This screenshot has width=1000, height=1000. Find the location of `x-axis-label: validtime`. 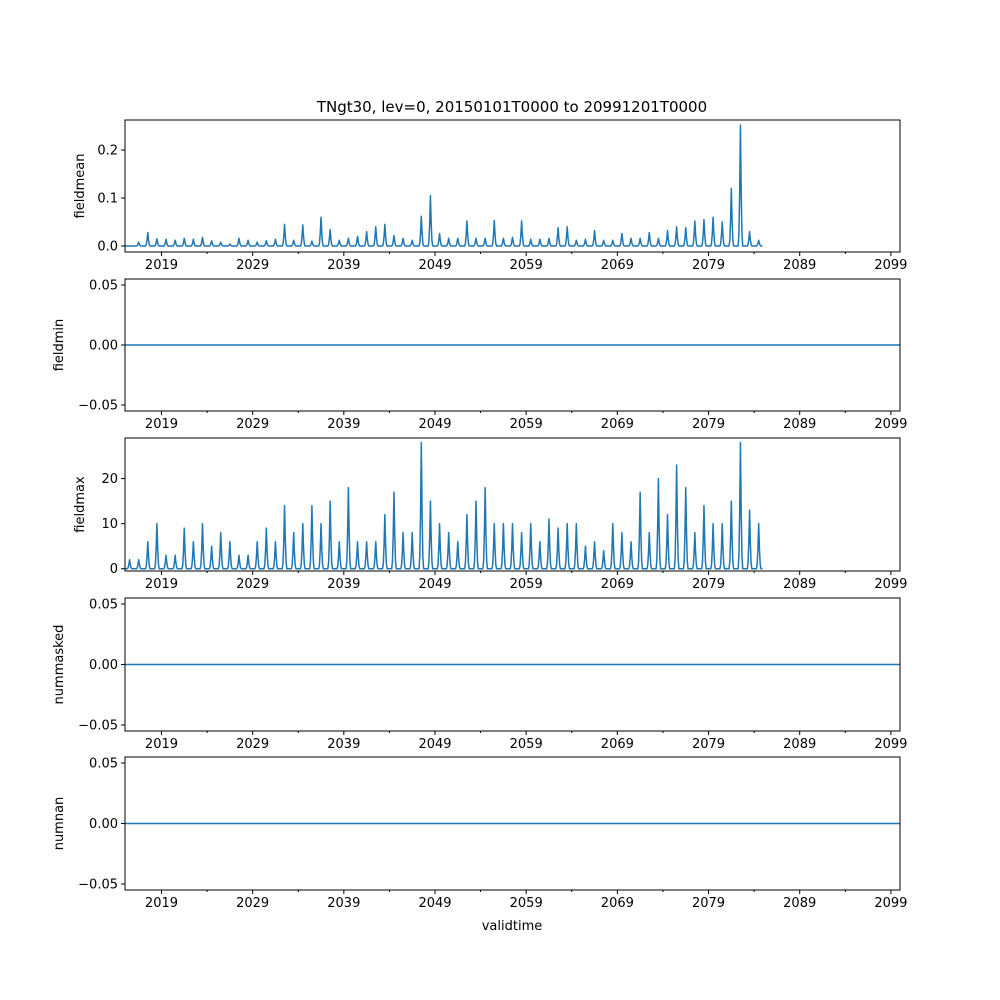

x-axis-label: validtime is located at coordinates (512, 926).